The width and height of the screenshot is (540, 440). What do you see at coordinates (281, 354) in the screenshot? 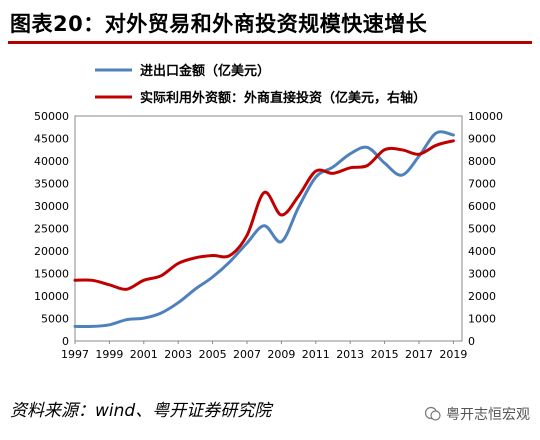
I see `x-tick-label: 2009` at bounding box center [281, 354].